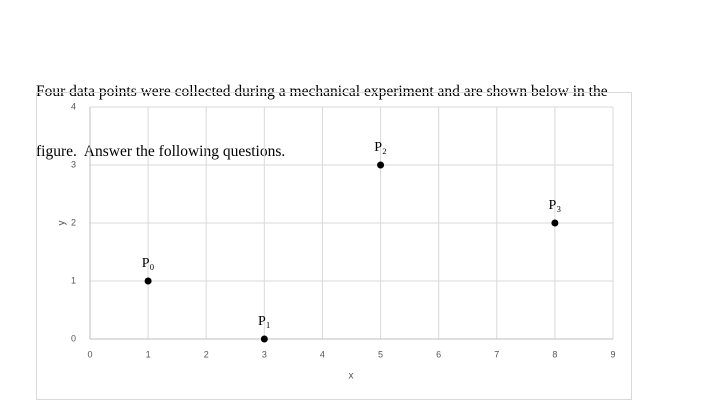 This screenshot has height=416, width=727. I want to click on x-tick-label: 6, so click(438, 354).